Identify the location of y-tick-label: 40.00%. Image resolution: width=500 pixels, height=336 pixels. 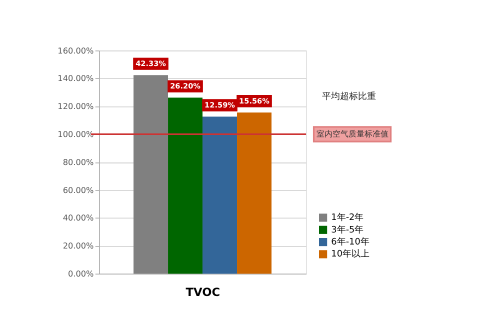
(78, 217).